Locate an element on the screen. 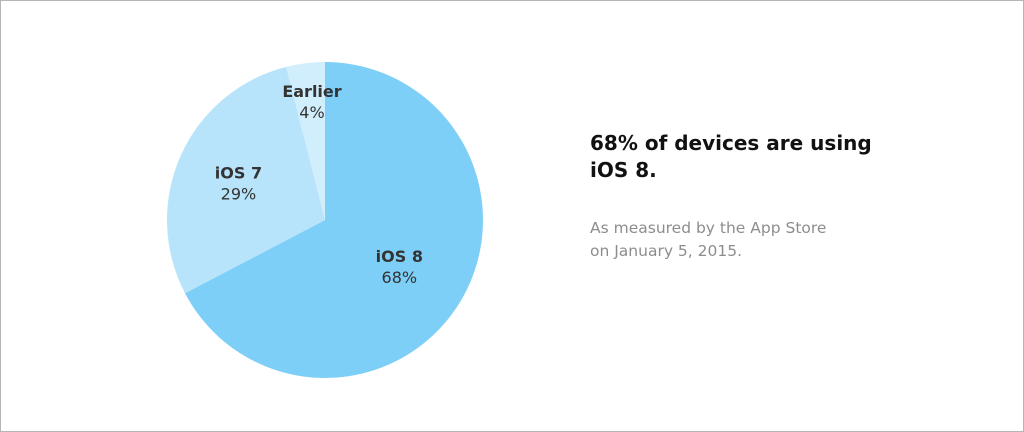 Image resolution: width=1024 pixels, height=432 pixels. headline-line-1: 68% of devices are using is located at coordinates (731, 143).